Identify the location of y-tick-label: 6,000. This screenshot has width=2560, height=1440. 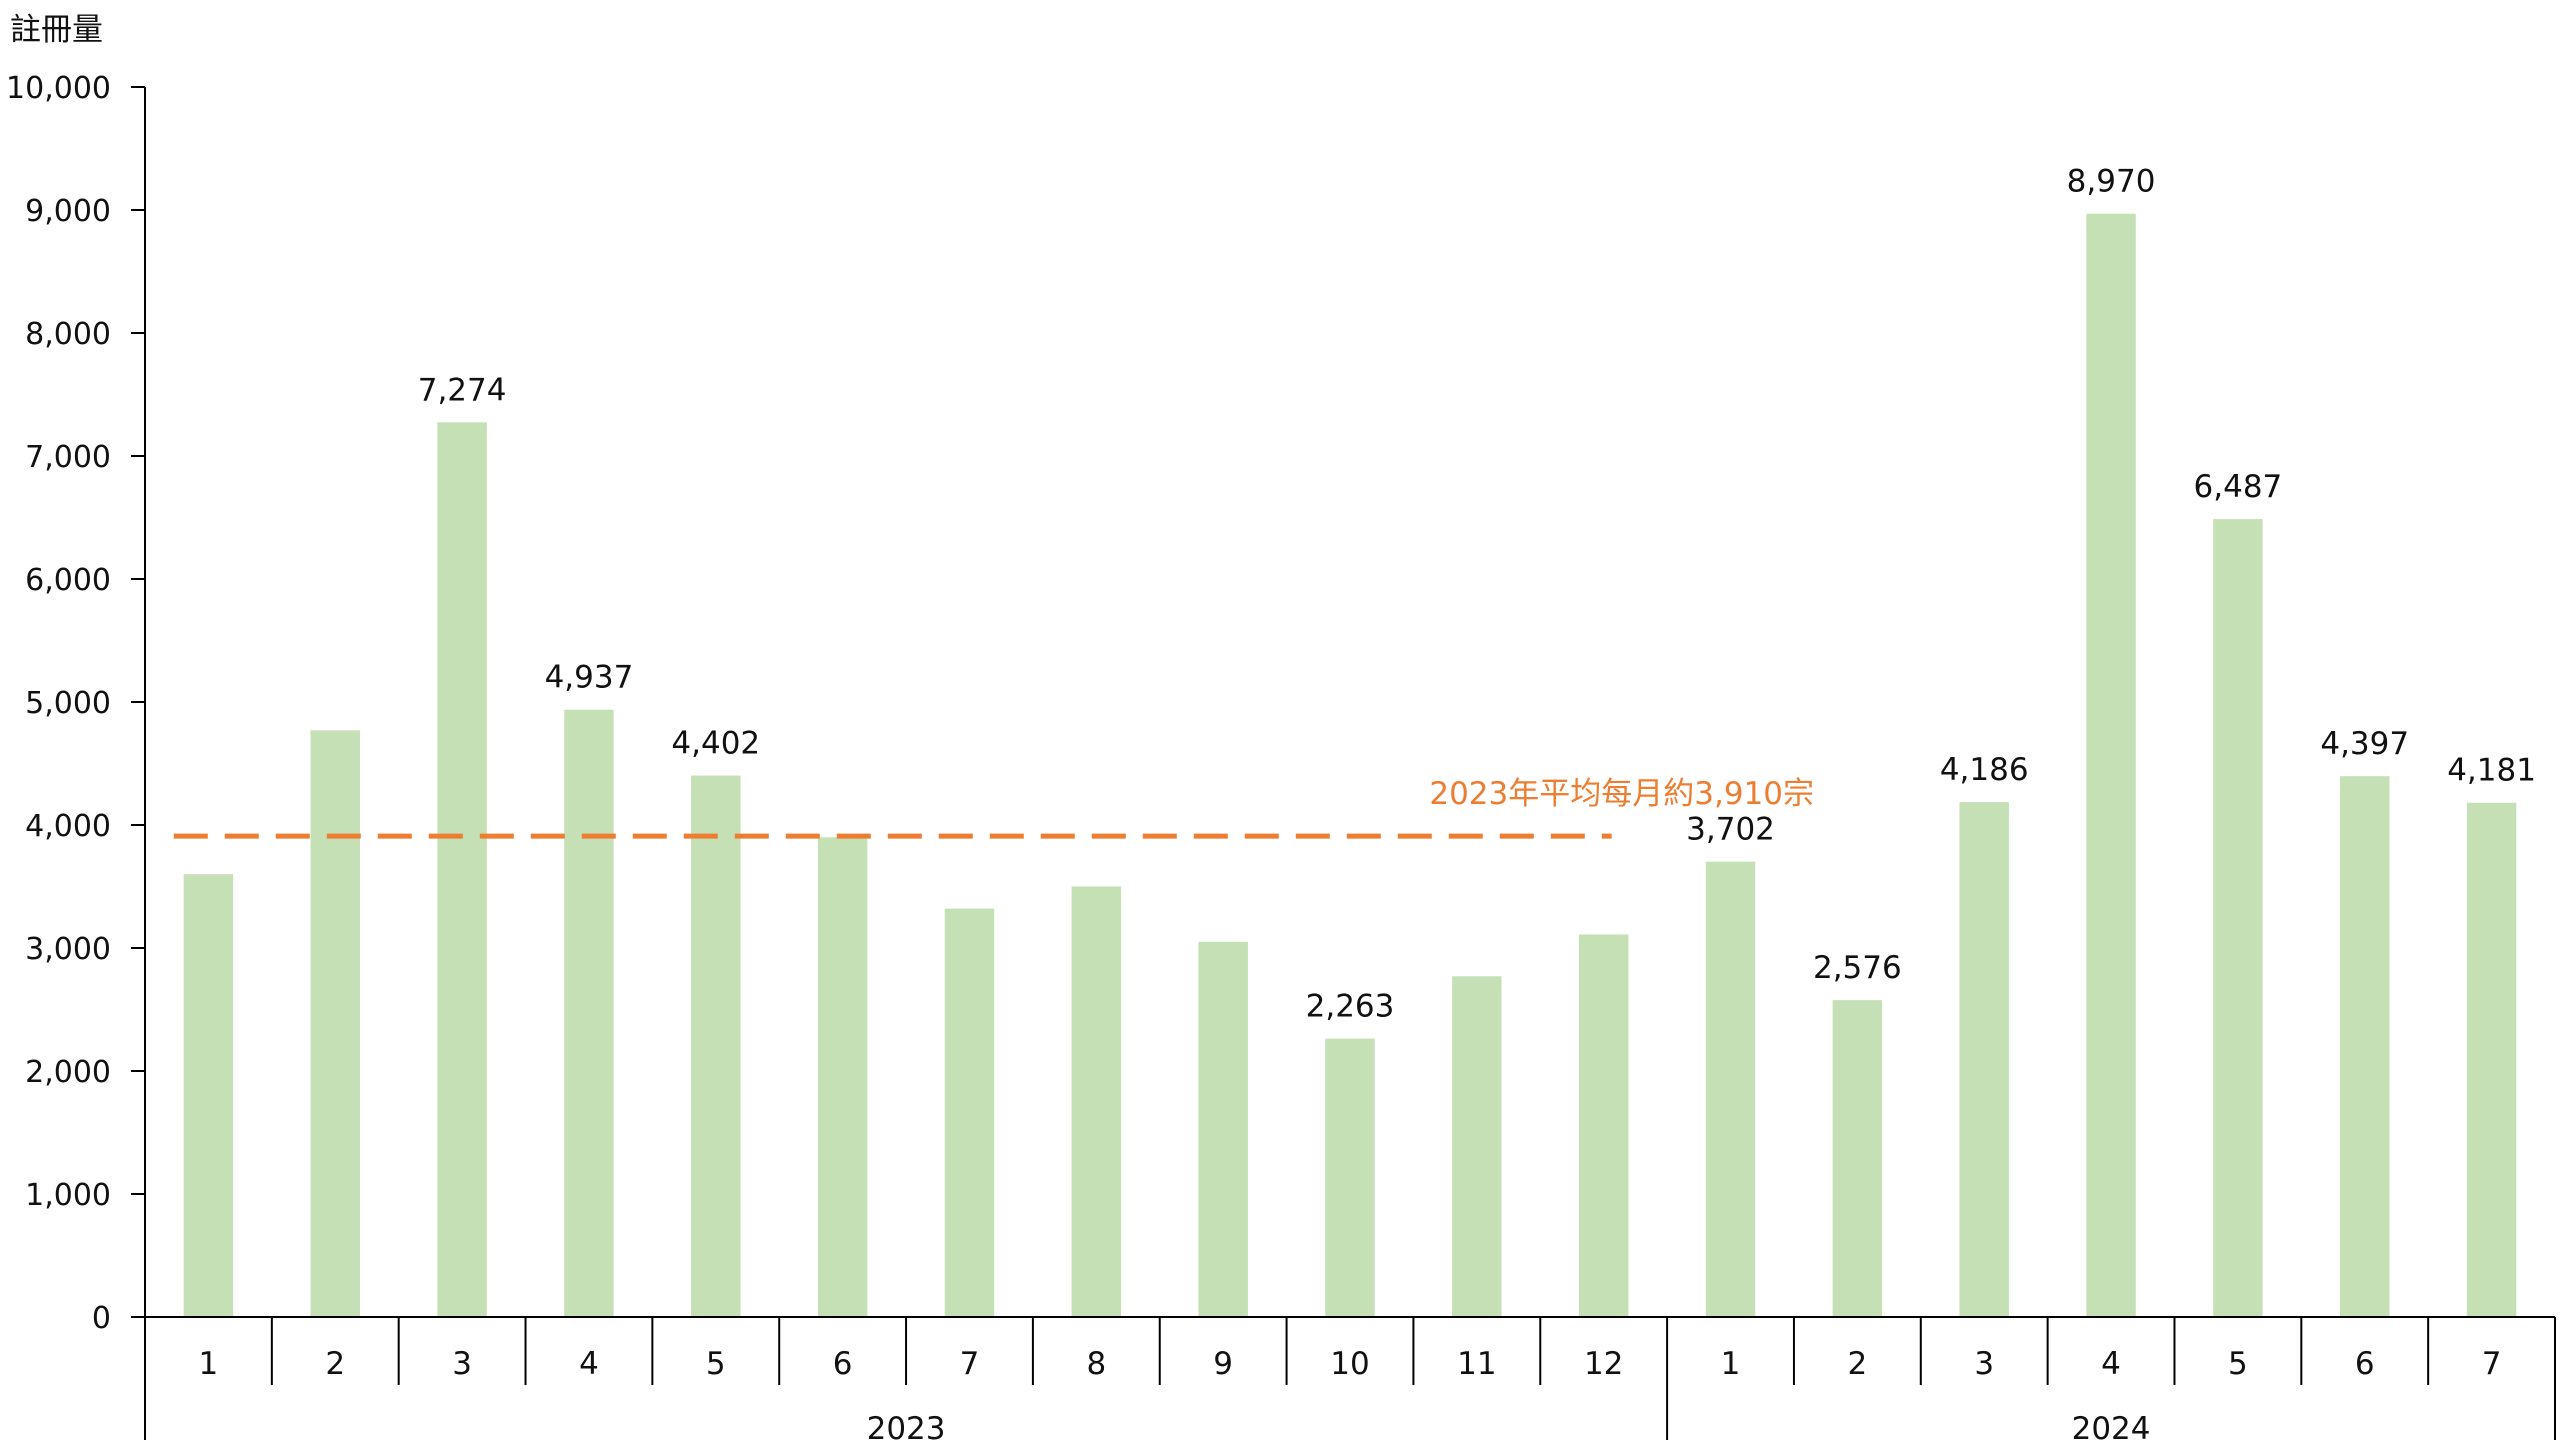
(68, 580).